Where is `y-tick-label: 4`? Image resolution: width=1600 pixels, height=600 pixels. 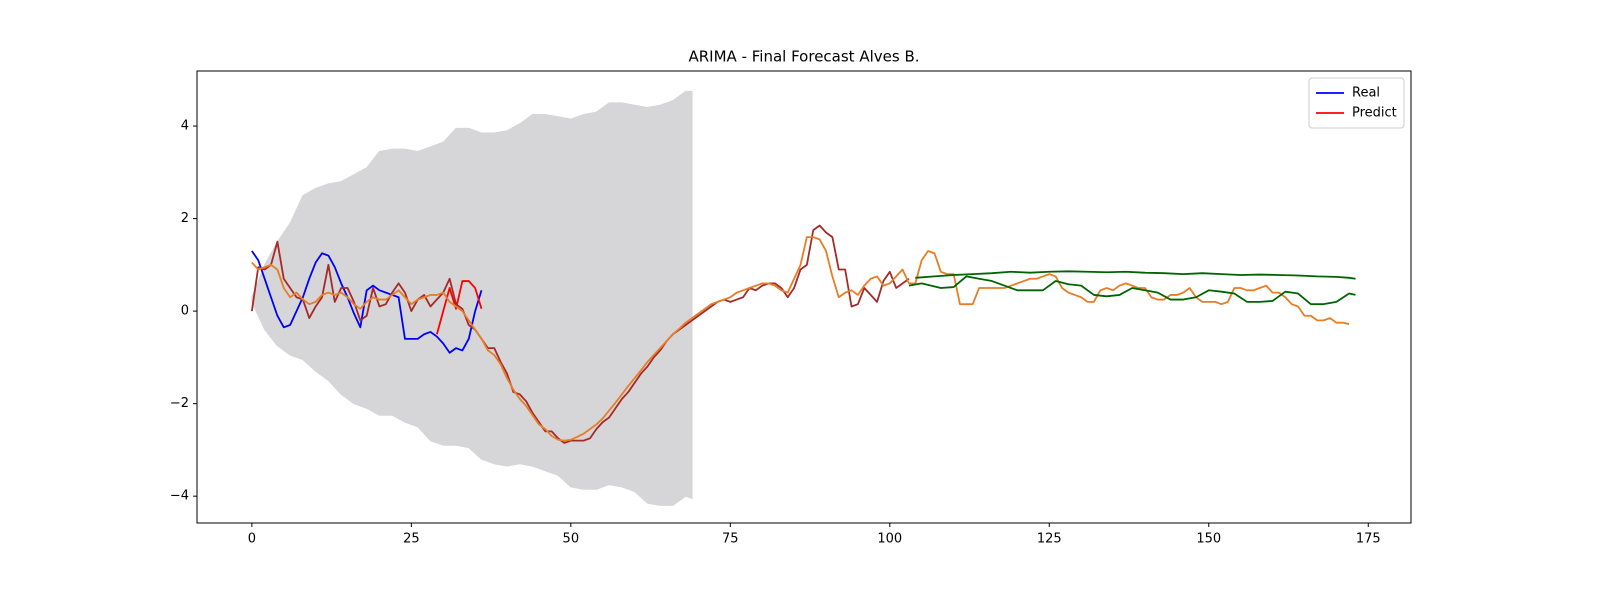
y-tick-label: 4 is located at coordinates (185, 126).